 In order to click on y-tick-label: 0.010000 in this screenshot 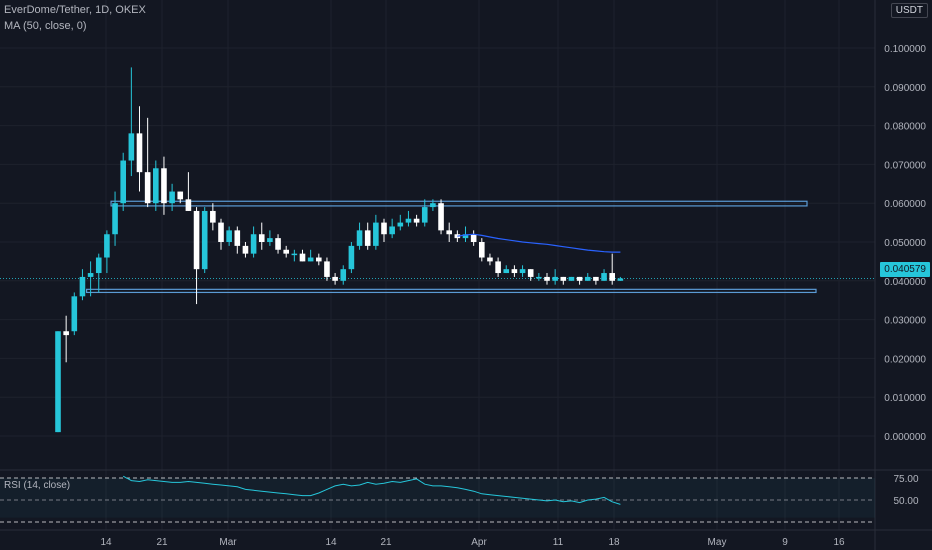, I will do `click(905, 398)`.